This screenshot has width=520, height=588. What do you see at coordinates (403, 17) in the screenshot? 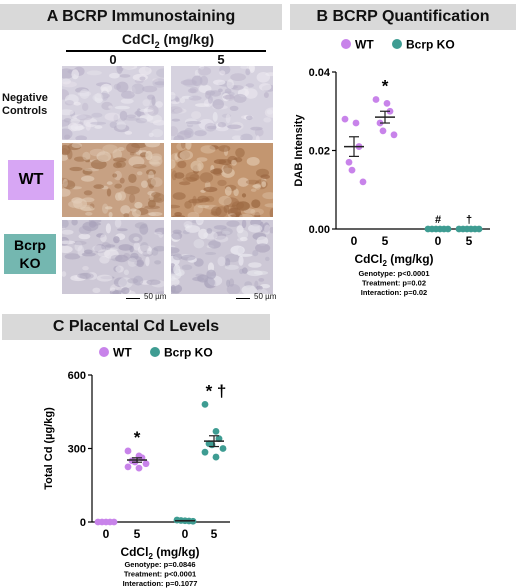
I see `panel-b-title: B BCRP Quantification` at bounding box center [403, 17].